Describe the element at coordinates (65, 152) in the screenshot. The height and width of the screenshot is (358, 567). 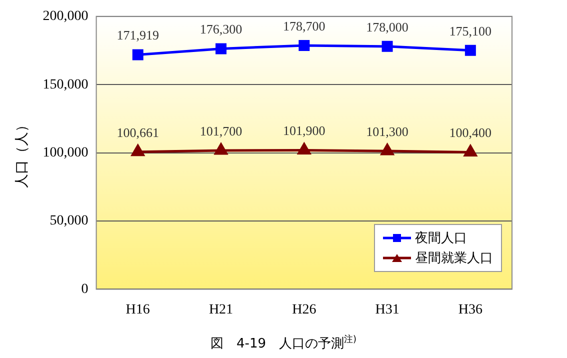
I see `y-tick-label: 100,000` at that location.